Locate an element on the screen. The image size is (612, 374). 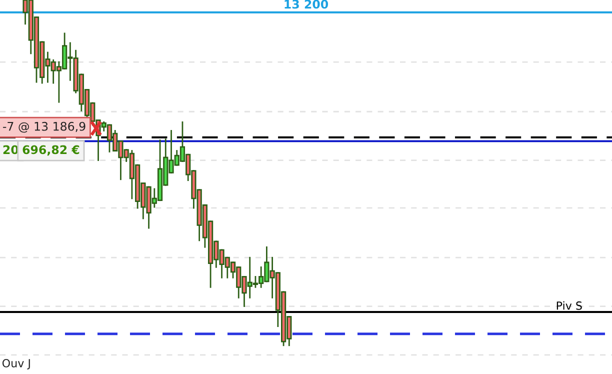
annotation: 20 is located at coordinates (10, 149).